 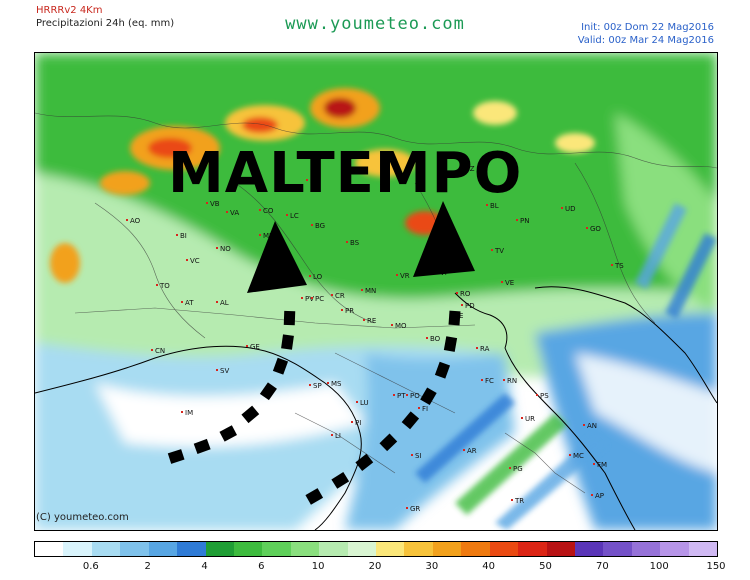 I want to click on color-scale, so click(x=376, y=549).